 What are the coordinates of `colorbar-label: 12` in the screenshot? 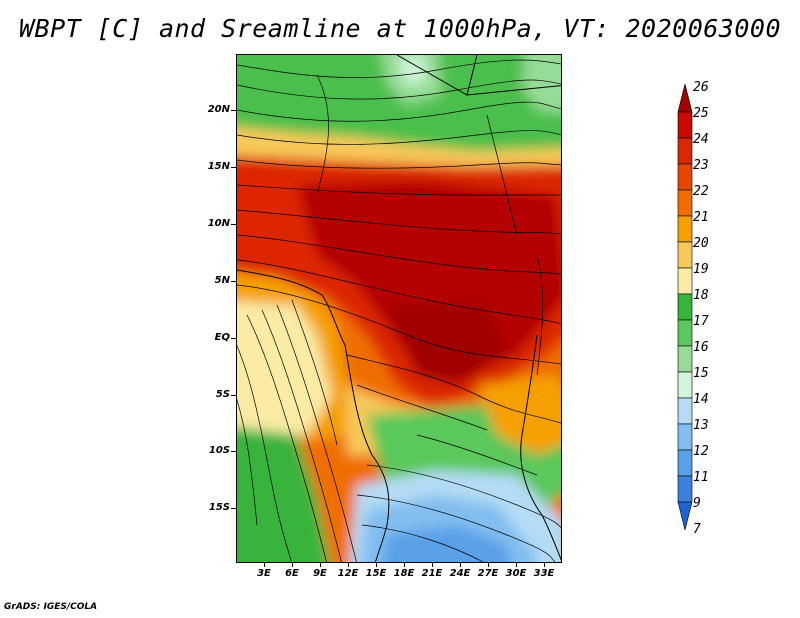 It's located at (701, 451).